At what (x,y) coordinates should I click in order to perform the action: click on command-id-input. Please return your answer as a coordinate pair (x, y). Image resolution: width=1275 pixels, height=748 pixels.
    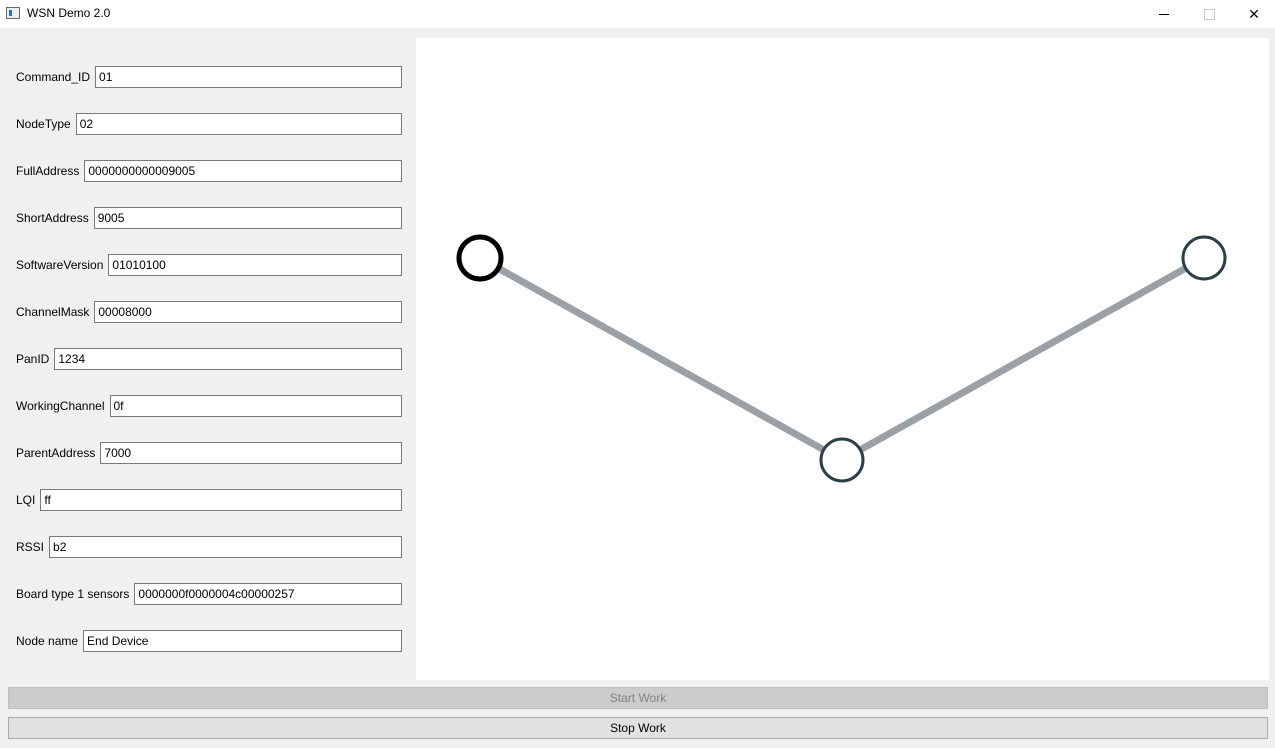
    Looking at the image, I should click on (248, 77).